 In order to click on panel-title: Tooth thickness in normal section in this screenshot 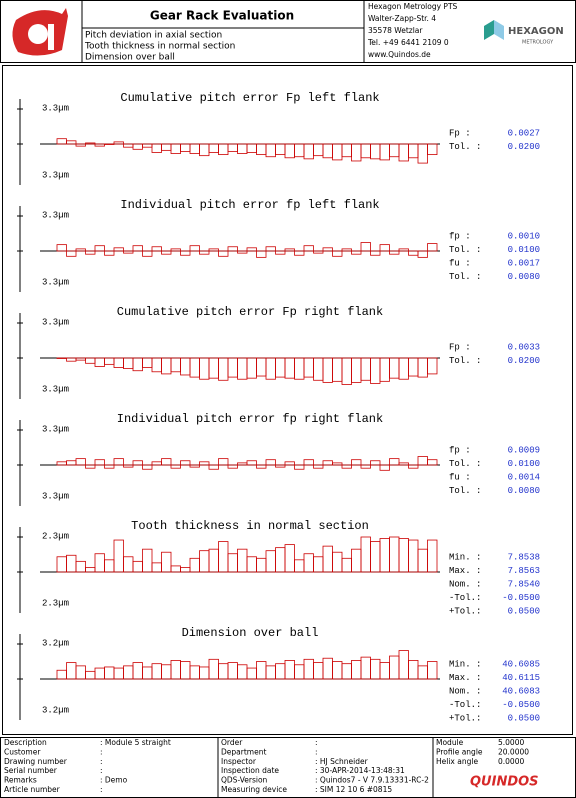, I will do `click(250, 526)`.